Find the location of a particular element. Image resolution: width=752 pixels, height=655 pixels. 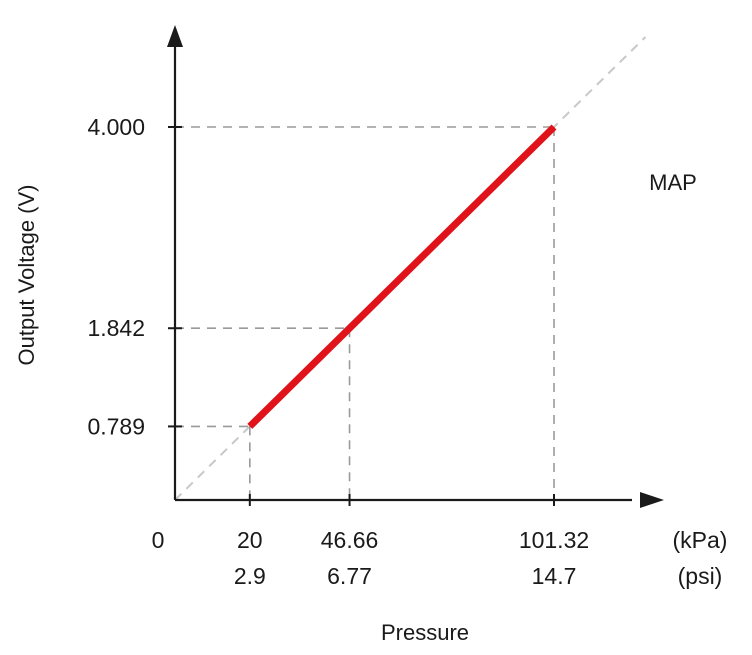

y-axis-title: Output Voltage (V) is located at coordinates (26, 275).